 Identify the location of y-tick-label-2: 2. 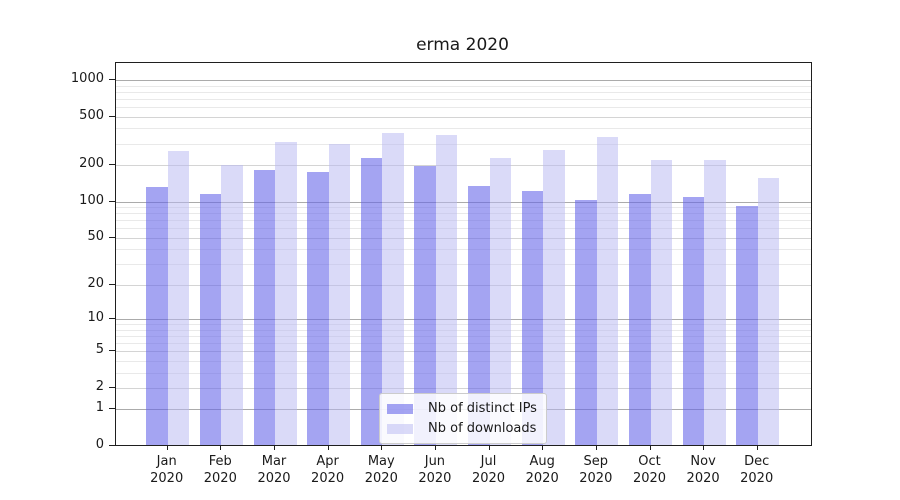
(99, 386).